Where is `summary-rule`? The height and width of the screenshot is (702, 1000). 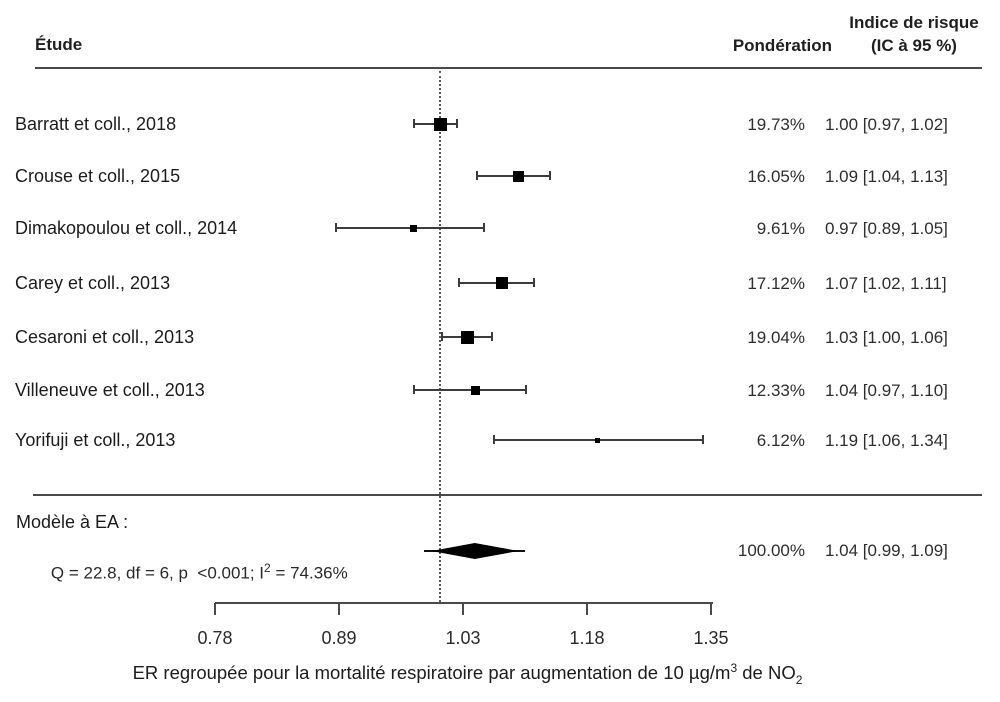 summary-rule is located at coordinates (507, 495).